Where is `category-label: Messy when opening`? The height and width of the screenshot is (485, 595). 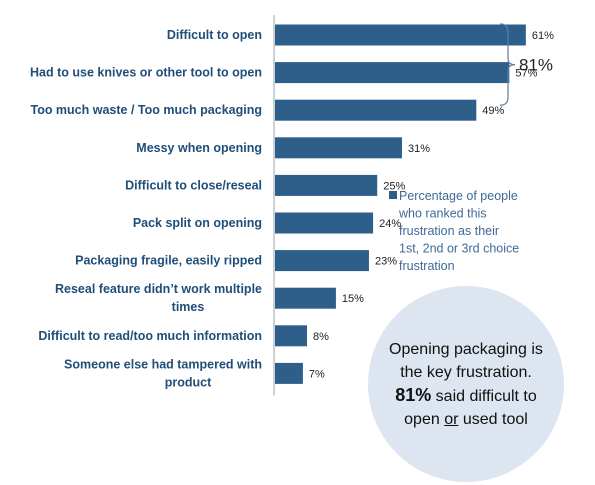
category-label: Messy when opening is located at coordinates (199, 148).